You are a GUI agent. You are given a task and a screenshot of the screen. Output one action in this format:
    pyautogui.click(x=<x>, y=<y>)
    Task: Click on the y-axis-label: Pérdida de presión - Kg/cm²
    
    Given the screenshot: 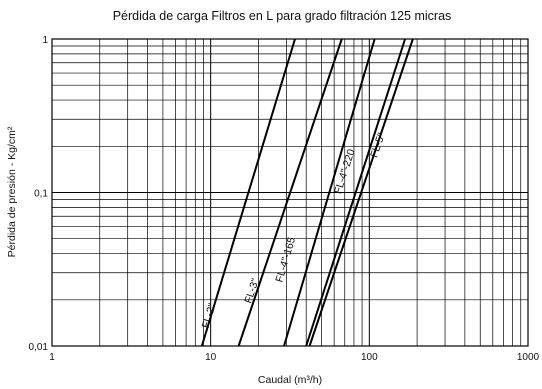 What is the action you would take?
    pyautogui.click(x=12, y=191)
    